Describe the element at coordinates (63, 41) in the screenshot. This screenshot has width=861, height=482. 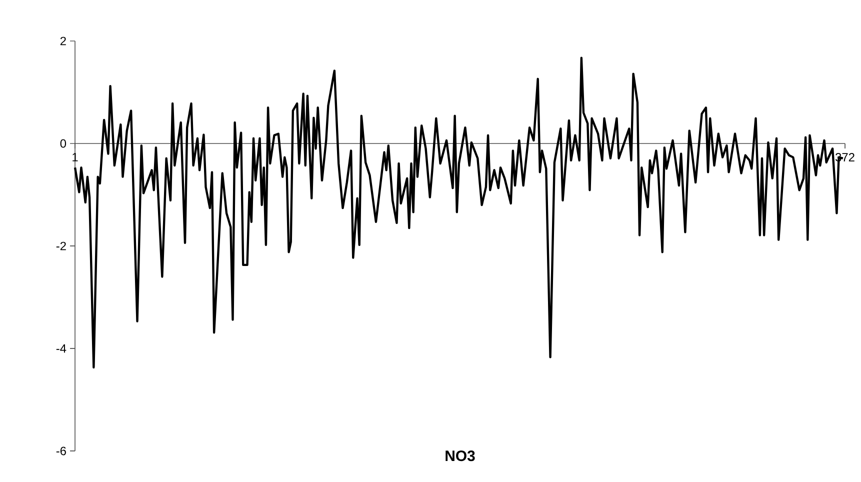
I see `y-tick-label: 2` at that location.